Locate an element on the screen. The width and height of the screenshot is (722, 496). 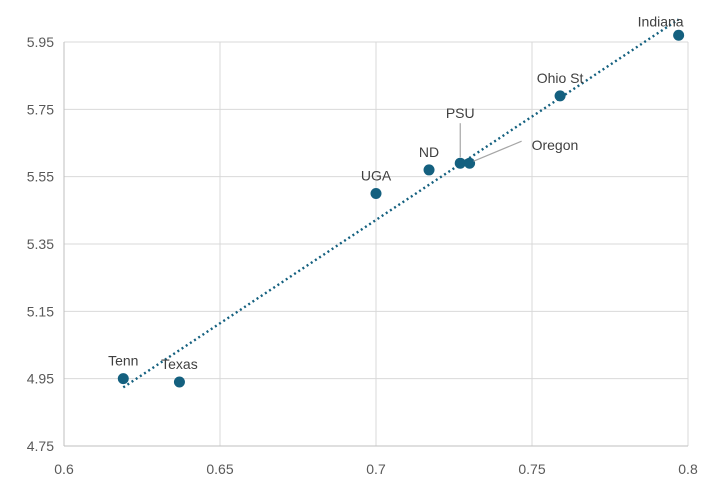
point-label: Tenn is located at coordinates (123, 361).